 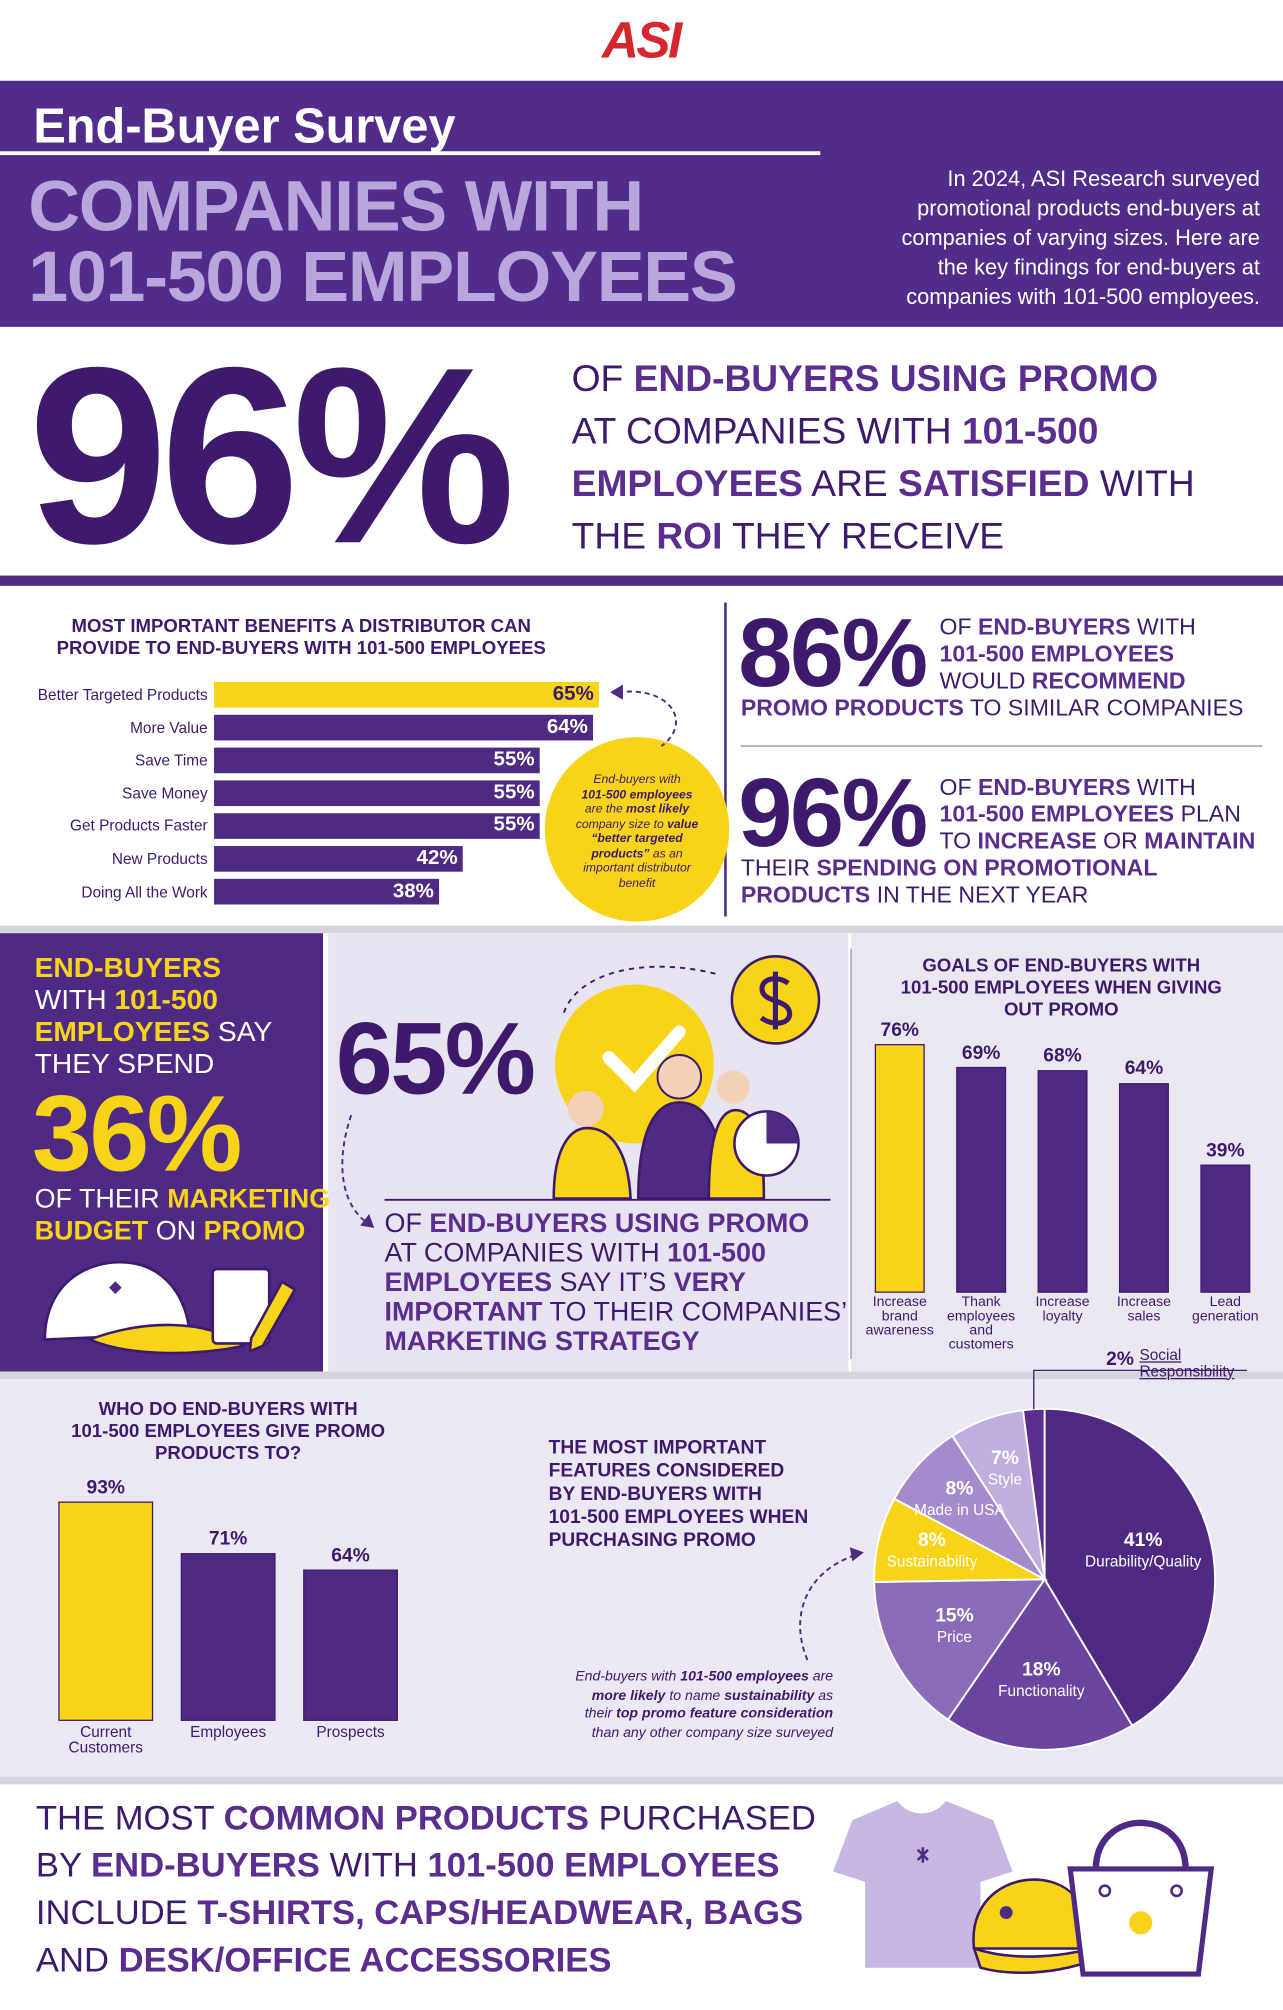 What do you see at coordinates (124, 1063) in the screenshot?
I see `text-segment: THEY SPEND` at bounding box center [124, 1063].